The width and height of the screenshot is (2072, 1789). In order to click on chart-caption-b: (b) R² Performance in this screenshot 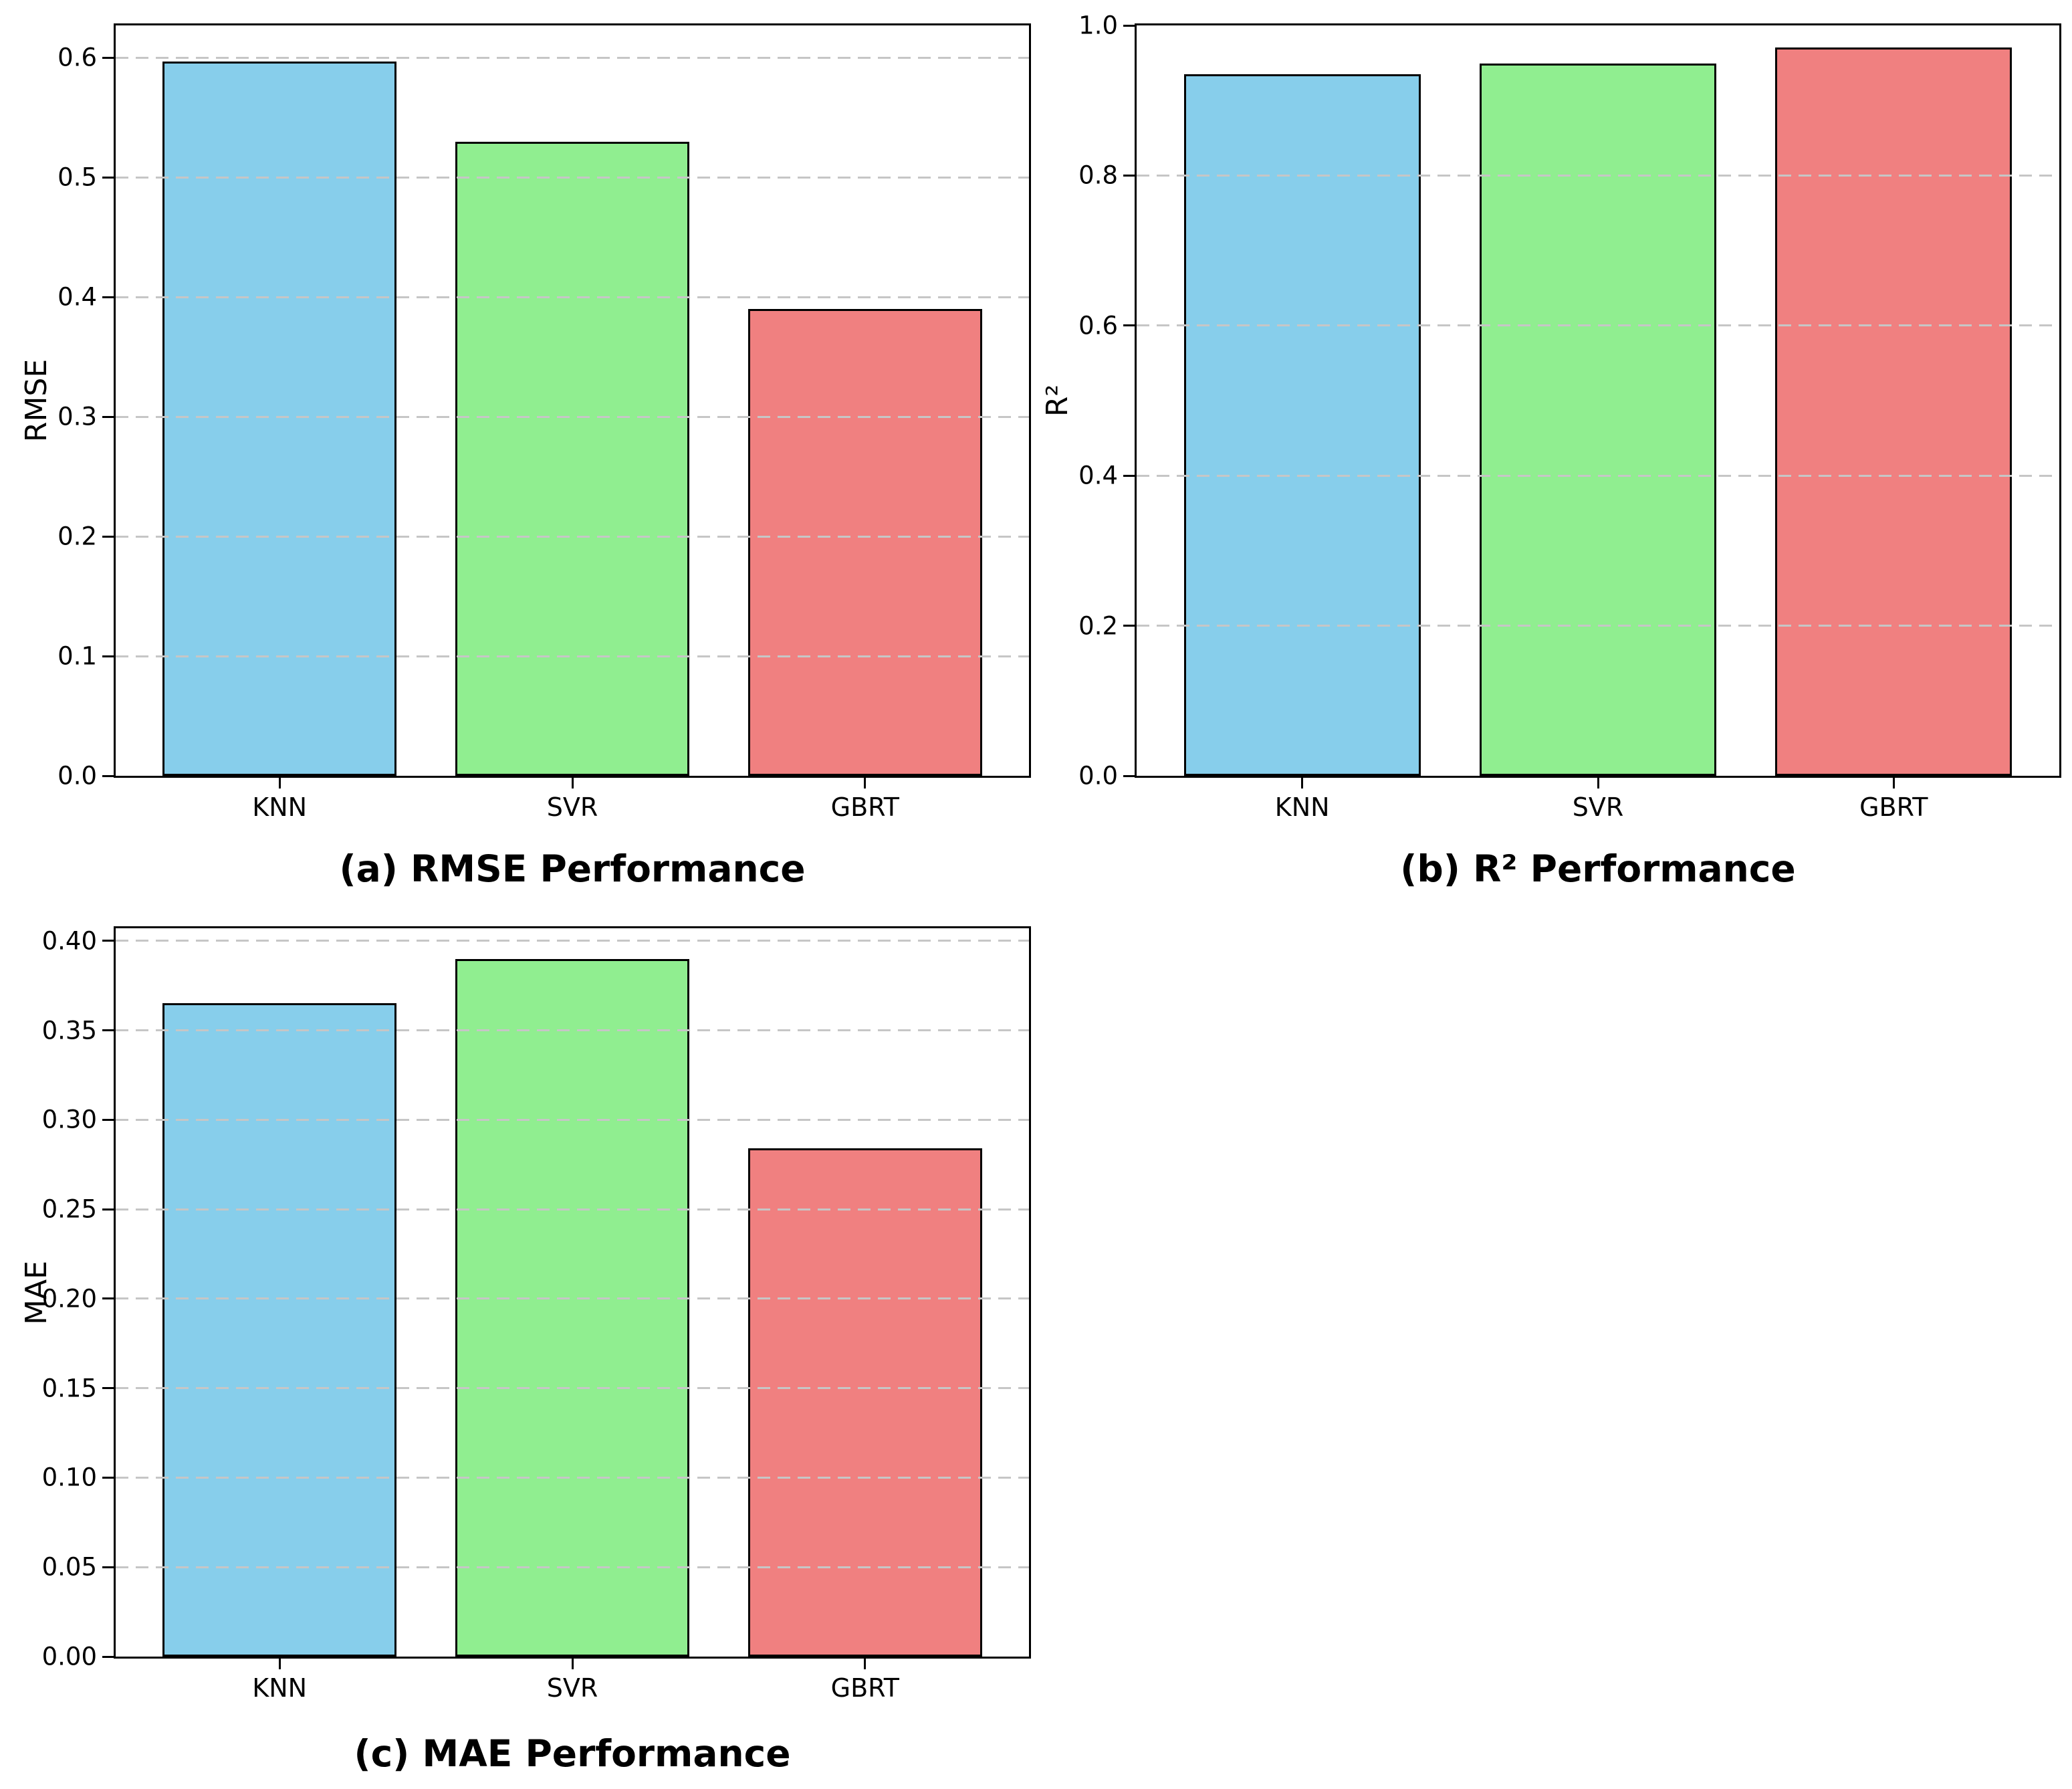, I will do `click(1598, 869)`.